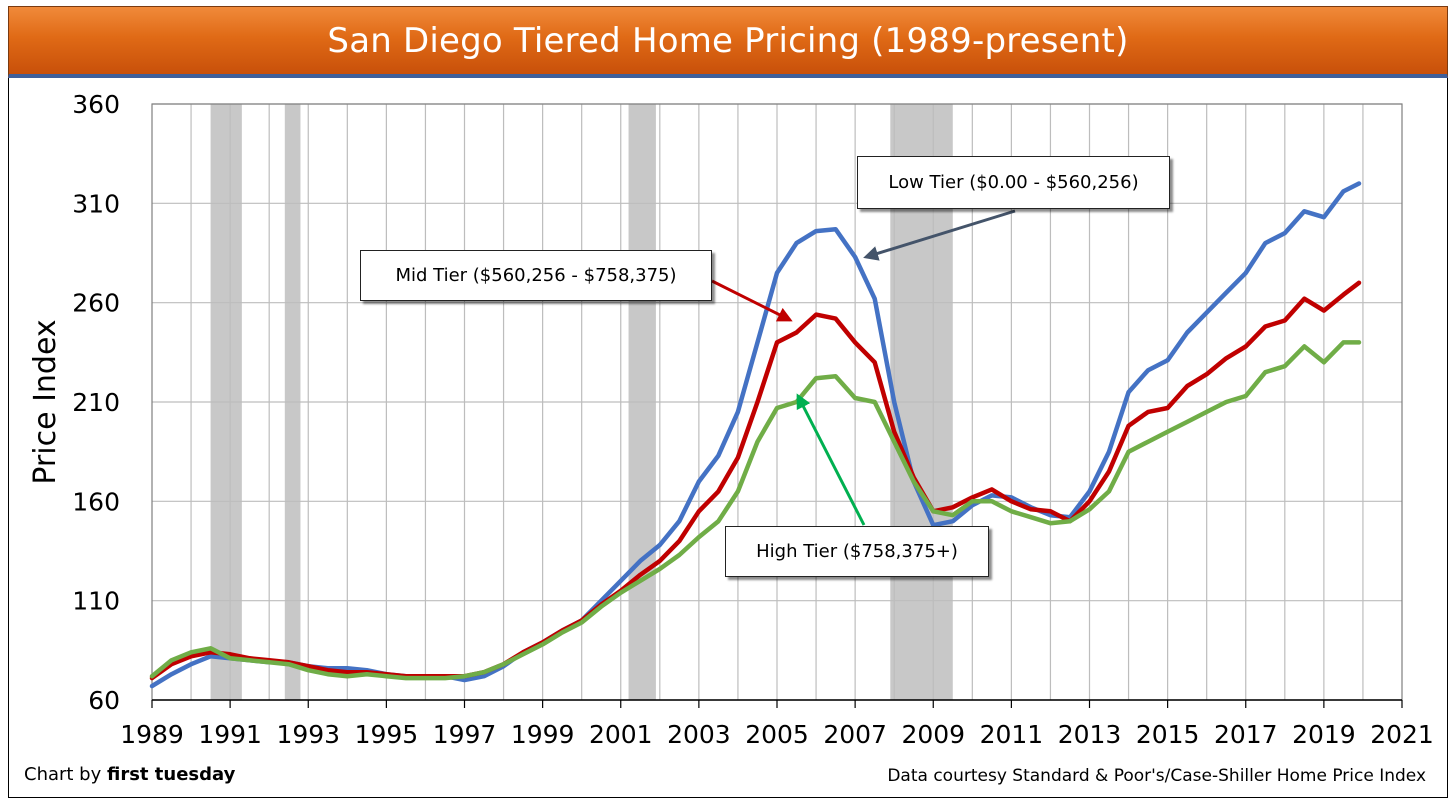 The image size is (1456, 806). What do you see at coordinates (104, 700) in the screenshot?
I see `y-tick-label: 60` at bounding box center [104, 700].